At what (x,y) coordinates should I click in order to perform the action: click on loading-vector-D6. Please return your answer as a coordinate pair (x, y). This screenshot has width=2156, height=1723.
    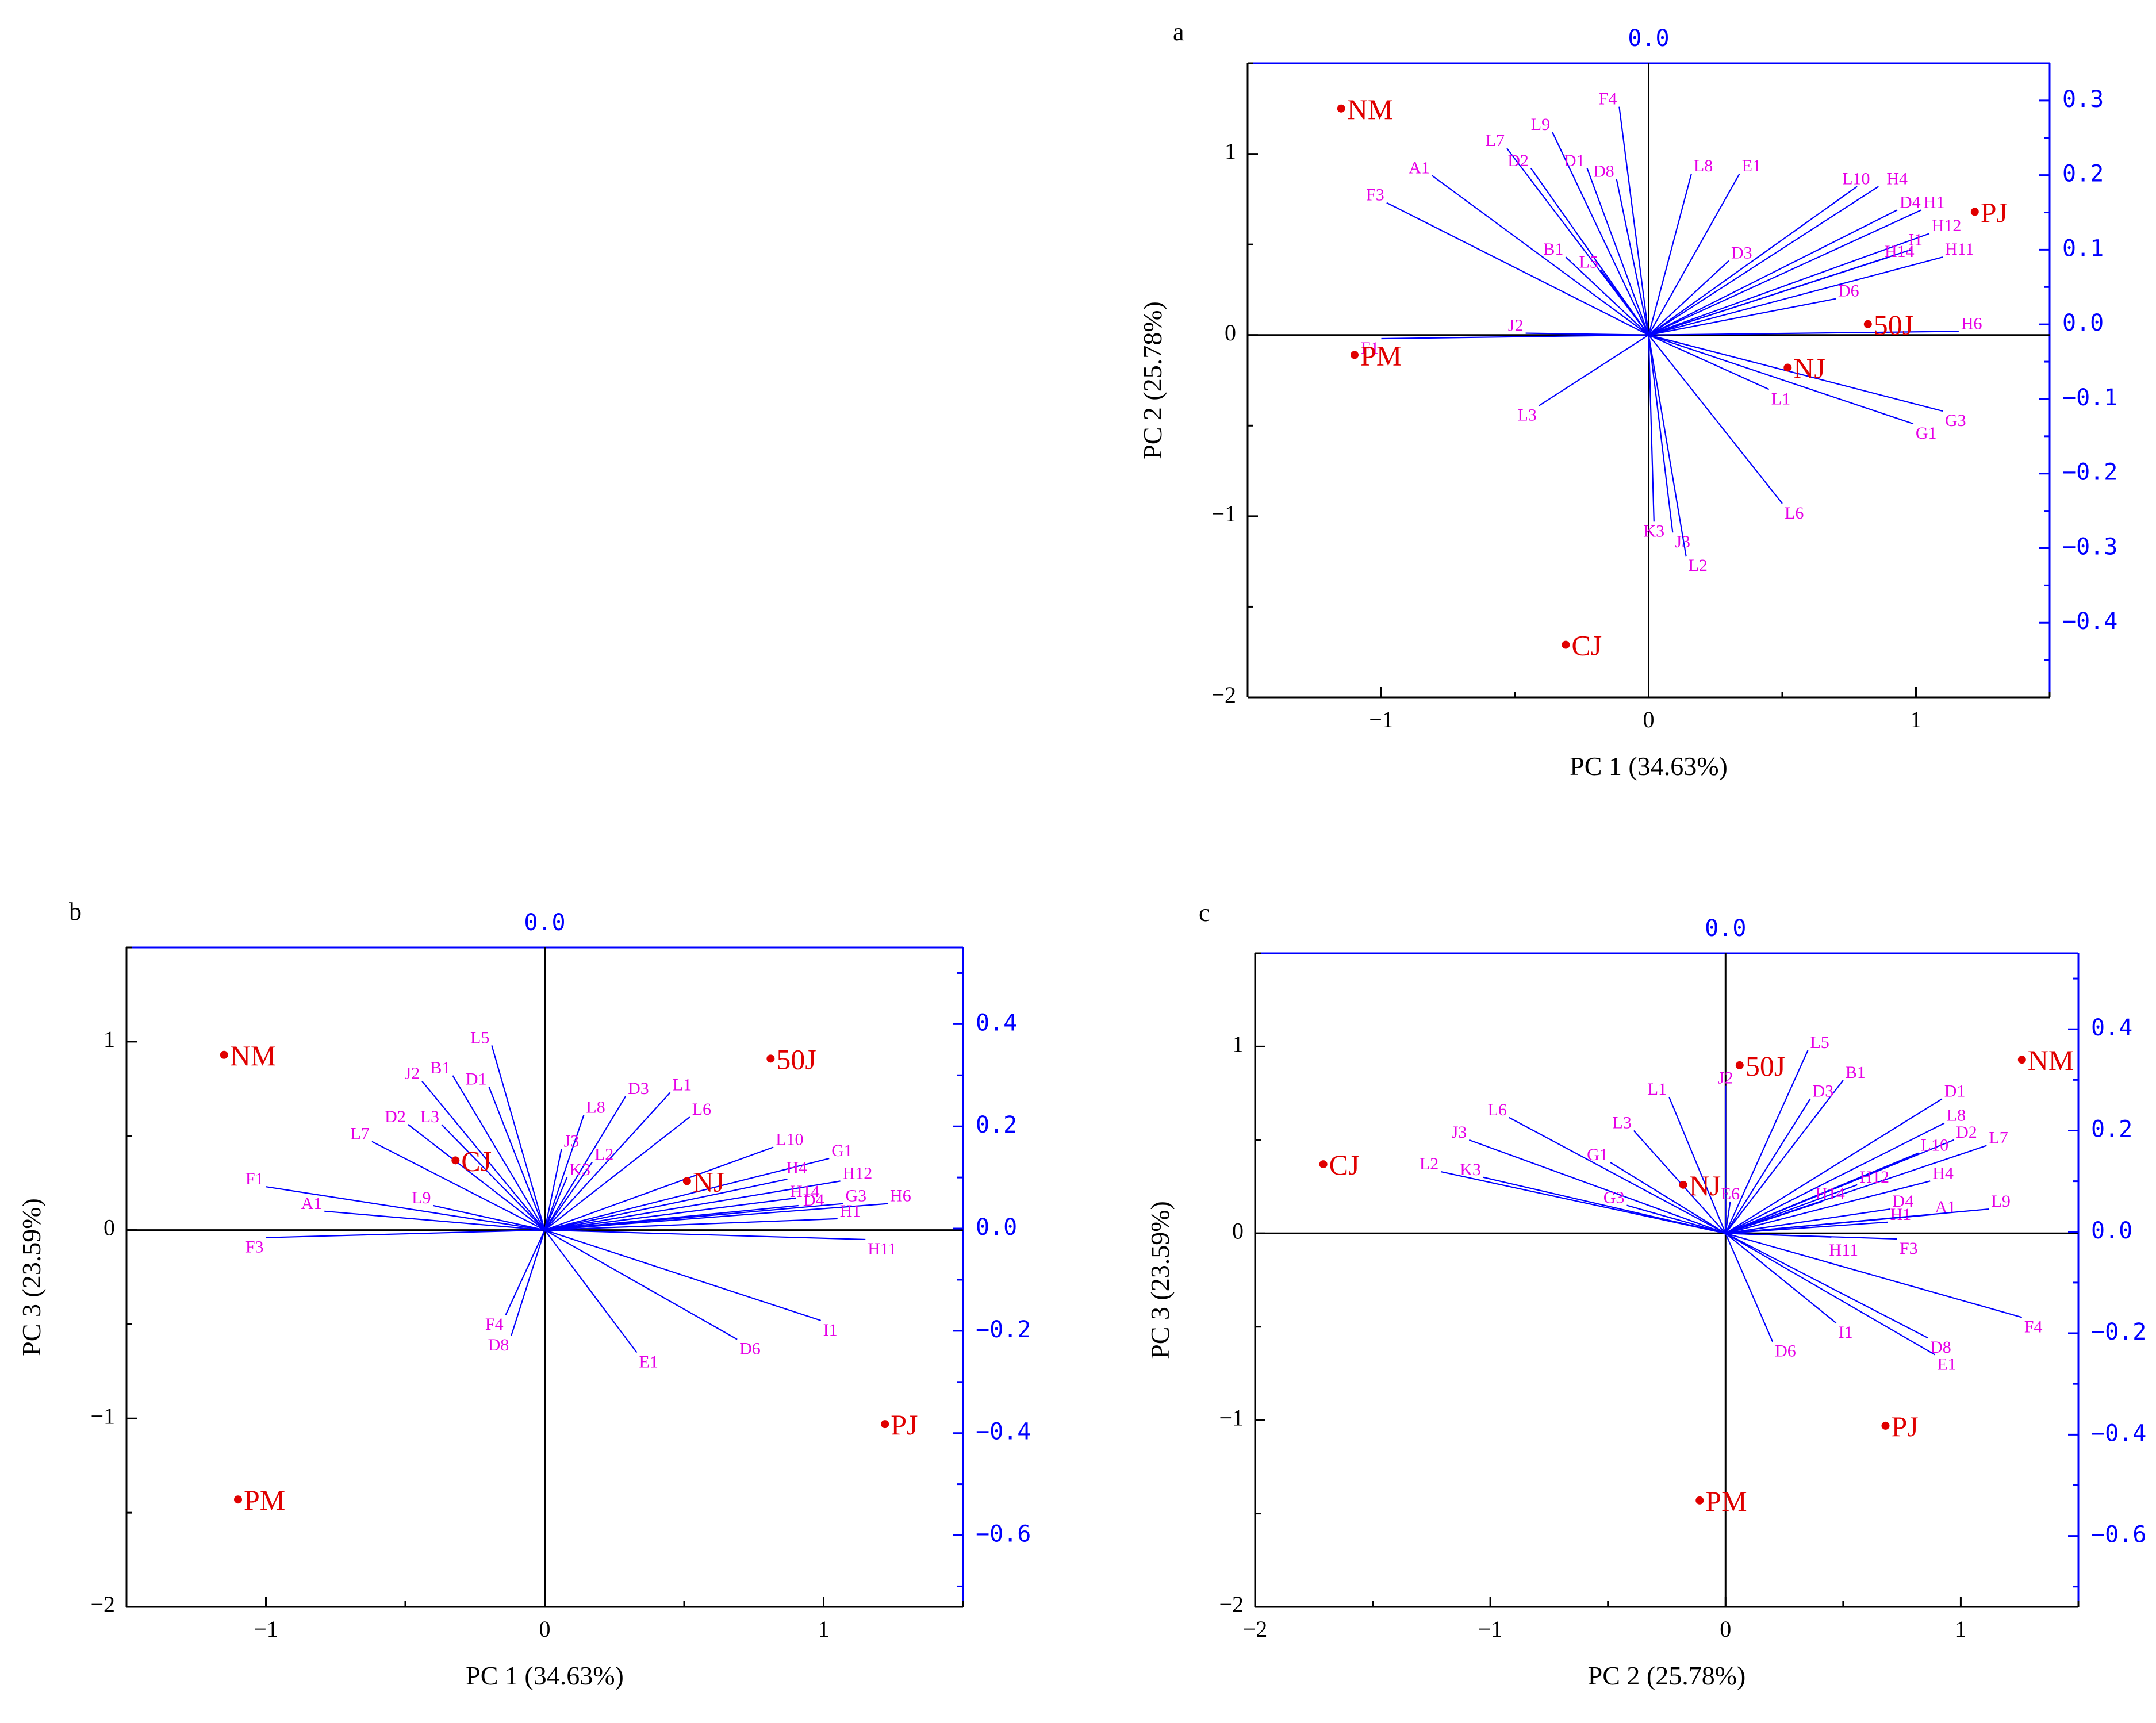
    Looking at the image, I should click on (1749, 1287).